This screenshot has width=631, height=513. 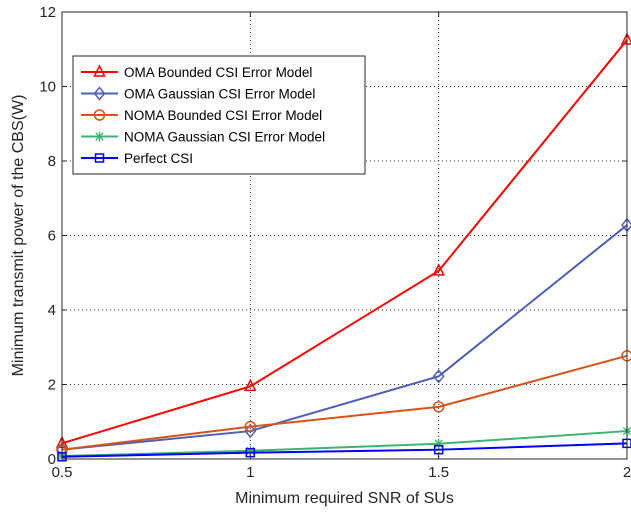 What do you see at coordinates (438, 472) in the screenshot?
I see `x-tick-label: 1.5` at bounding box center [438, 472].